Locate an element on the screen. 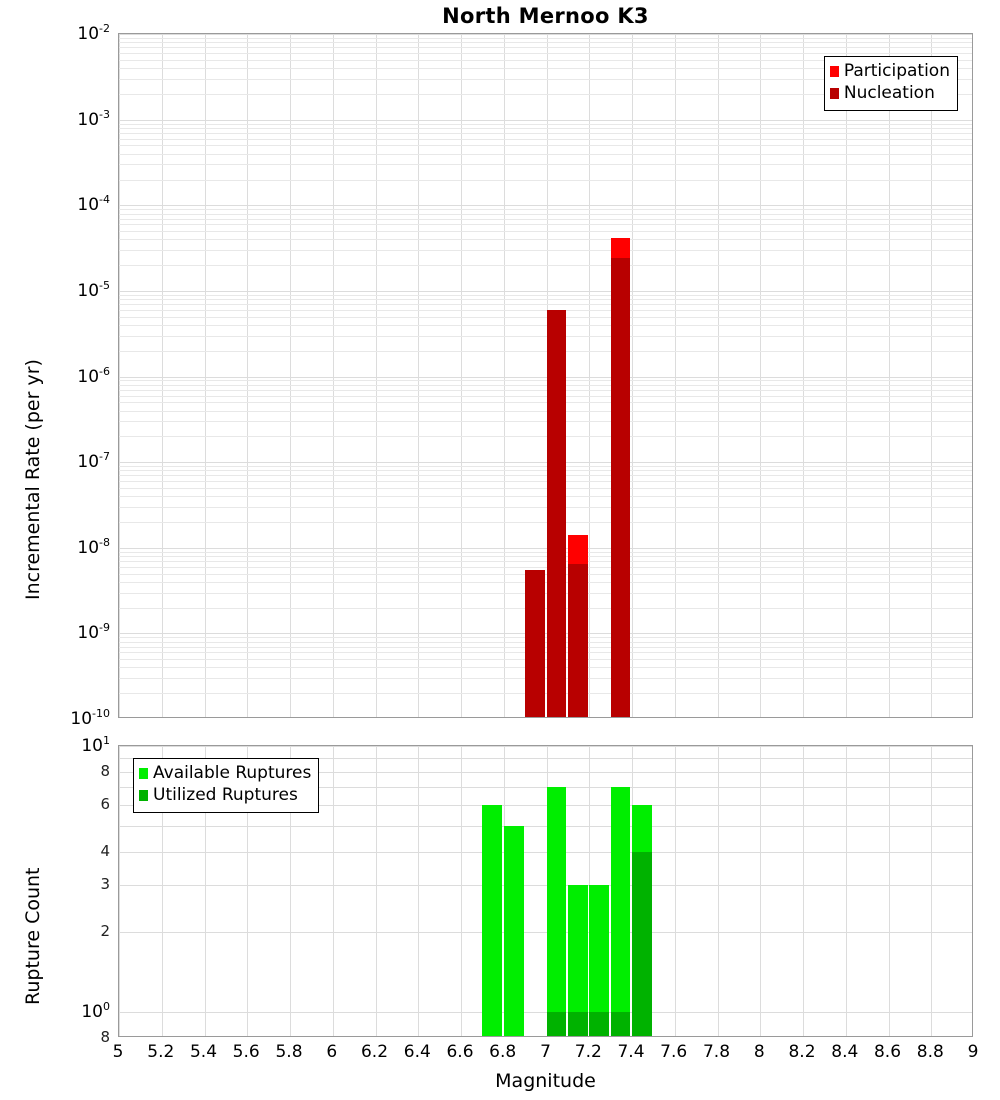  legend-item-available-ruptures: Available Ruptures is located at coordinates (225, 774).